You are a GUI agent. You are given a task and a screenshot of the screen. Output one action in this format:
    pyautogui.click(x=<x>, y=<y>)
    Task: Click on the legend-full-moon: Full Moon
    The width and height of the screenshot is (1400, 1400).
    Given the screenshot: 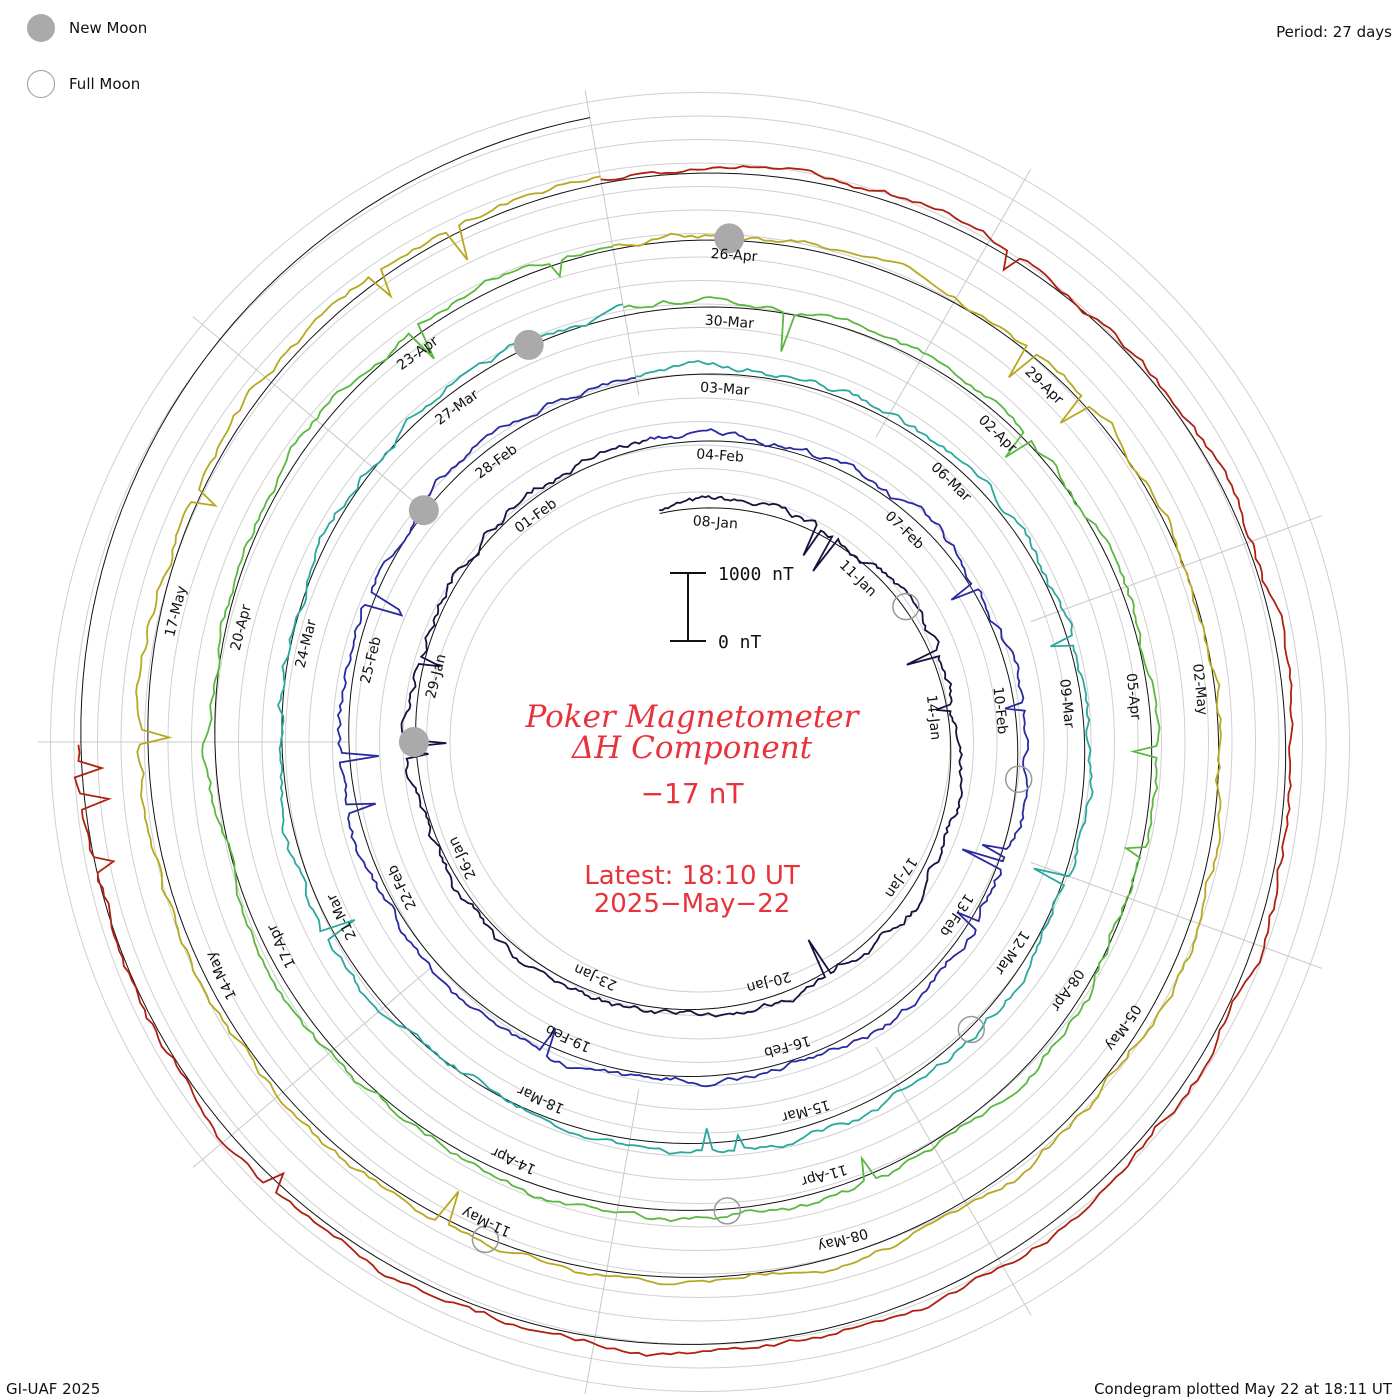 What is the action you would take?
    pyautogui.click(x=83, y=84)
    